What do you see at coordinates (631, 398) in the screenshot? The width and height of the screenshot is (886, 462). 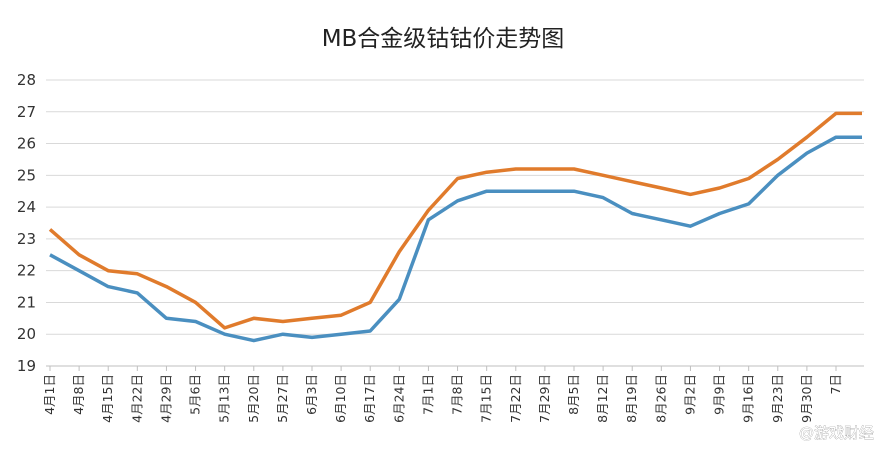 I see `x-tick-label: 8月19日` at bounding box center [631, 398].